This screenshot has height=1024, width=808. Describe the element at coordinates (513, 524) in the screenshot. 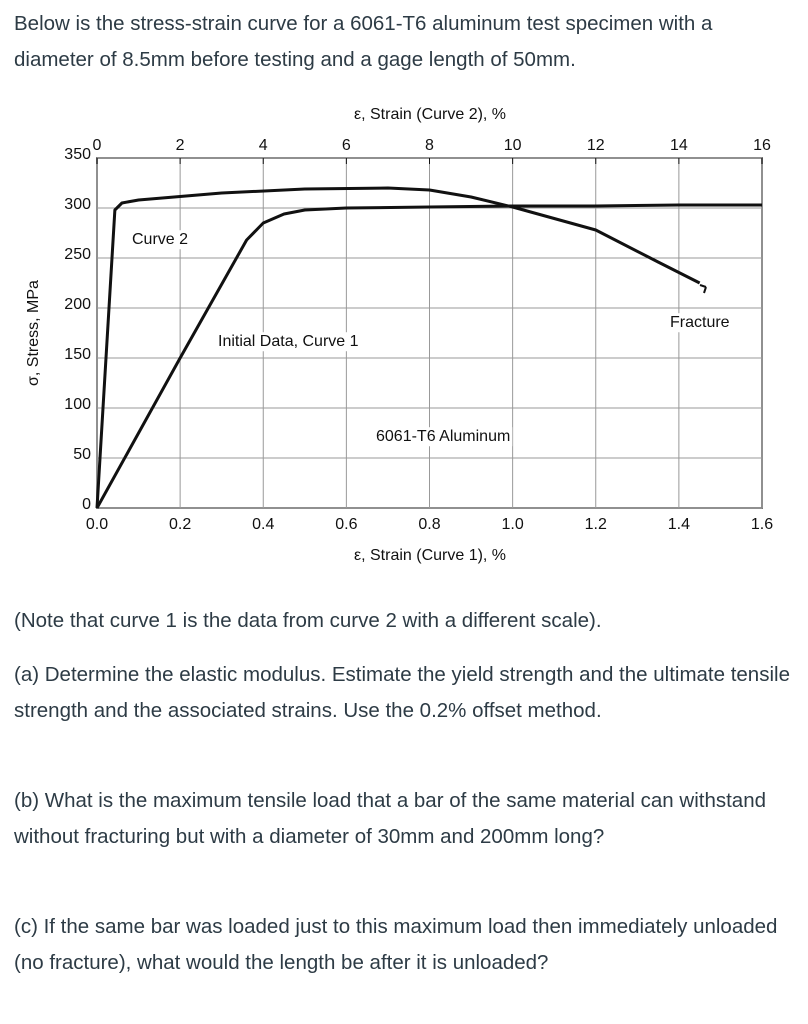

I see `x-tick-label: 1.0` at that location.